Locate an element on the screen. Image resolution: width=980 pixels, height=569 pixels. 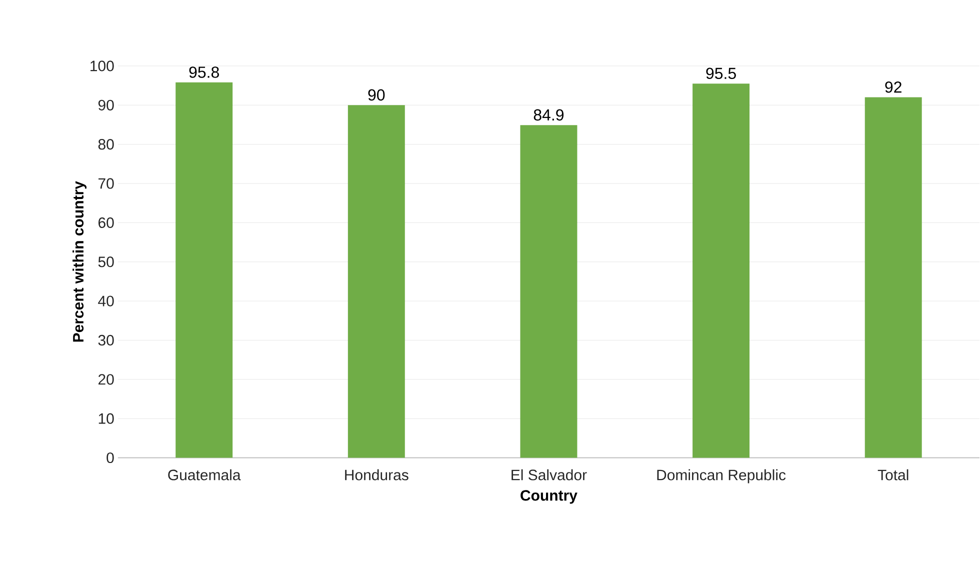
x-tick-label: Honduras is located at coordinates (376, 474).